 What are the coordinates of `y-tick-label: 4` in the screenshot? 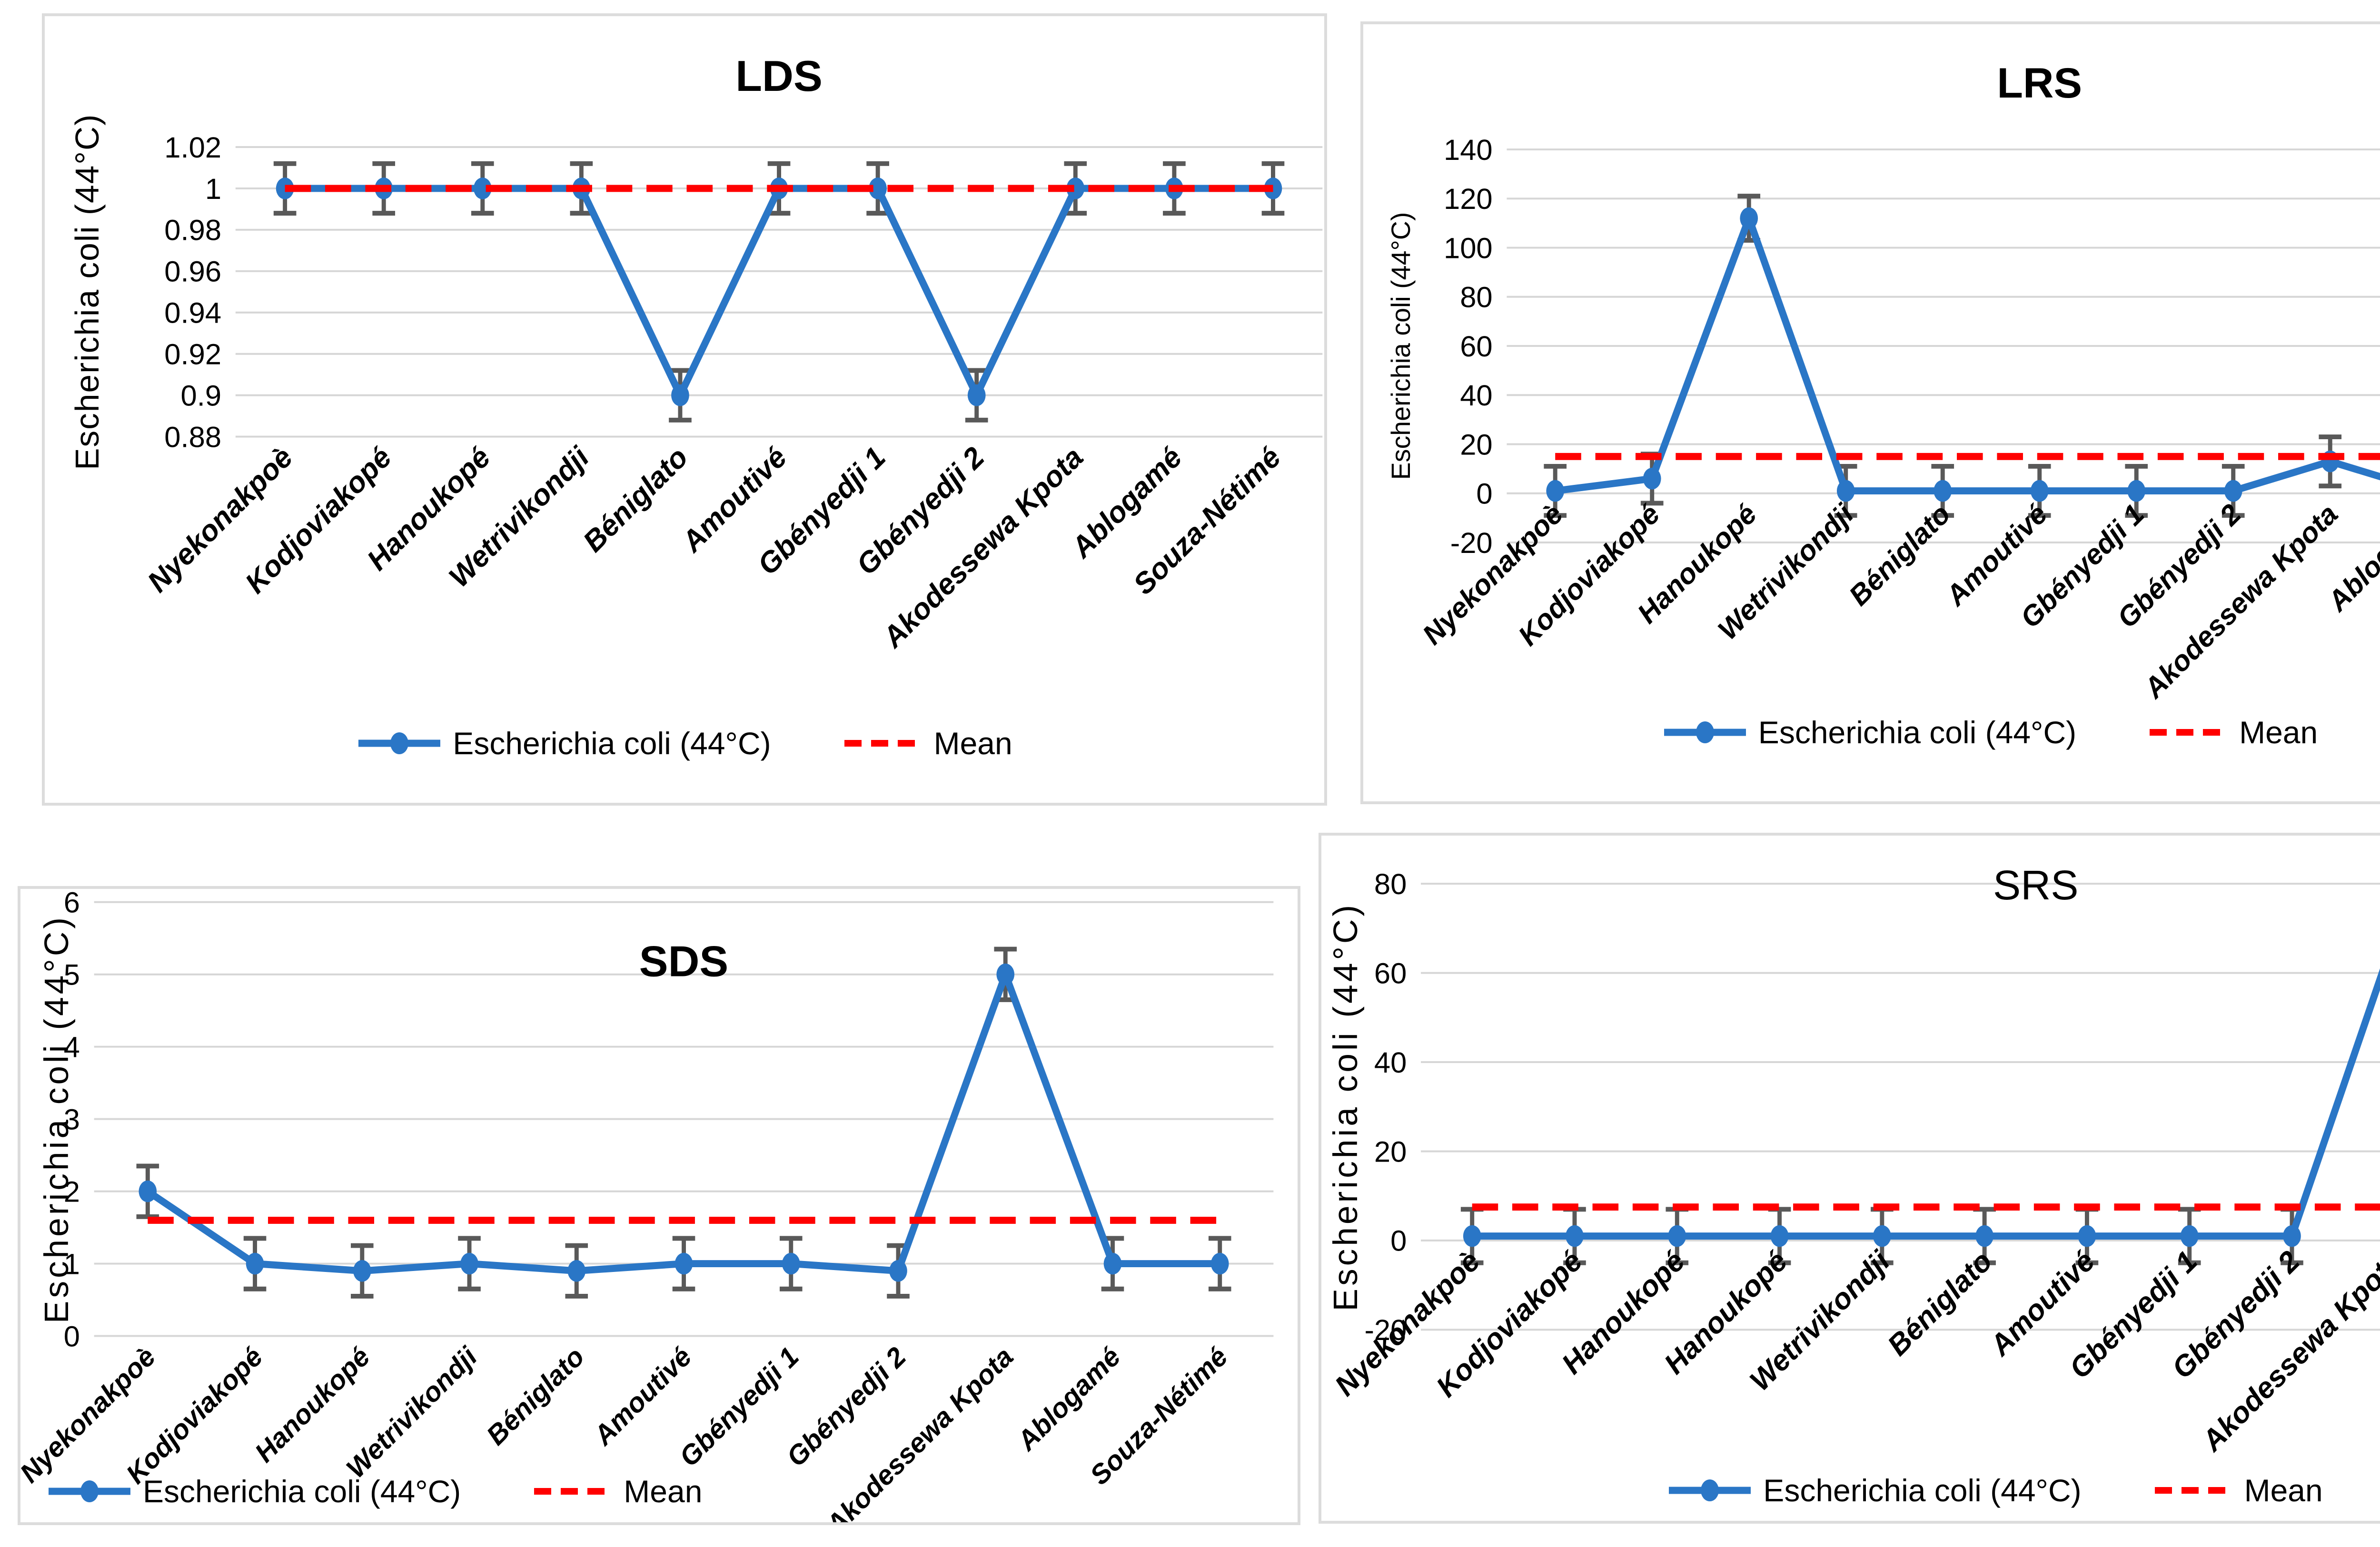 It's located at (72, 1047).